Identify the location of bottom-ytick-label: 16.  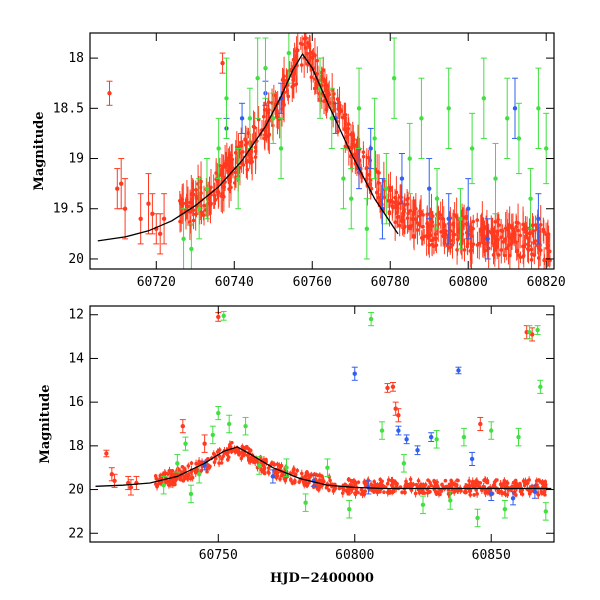
(76, 402).